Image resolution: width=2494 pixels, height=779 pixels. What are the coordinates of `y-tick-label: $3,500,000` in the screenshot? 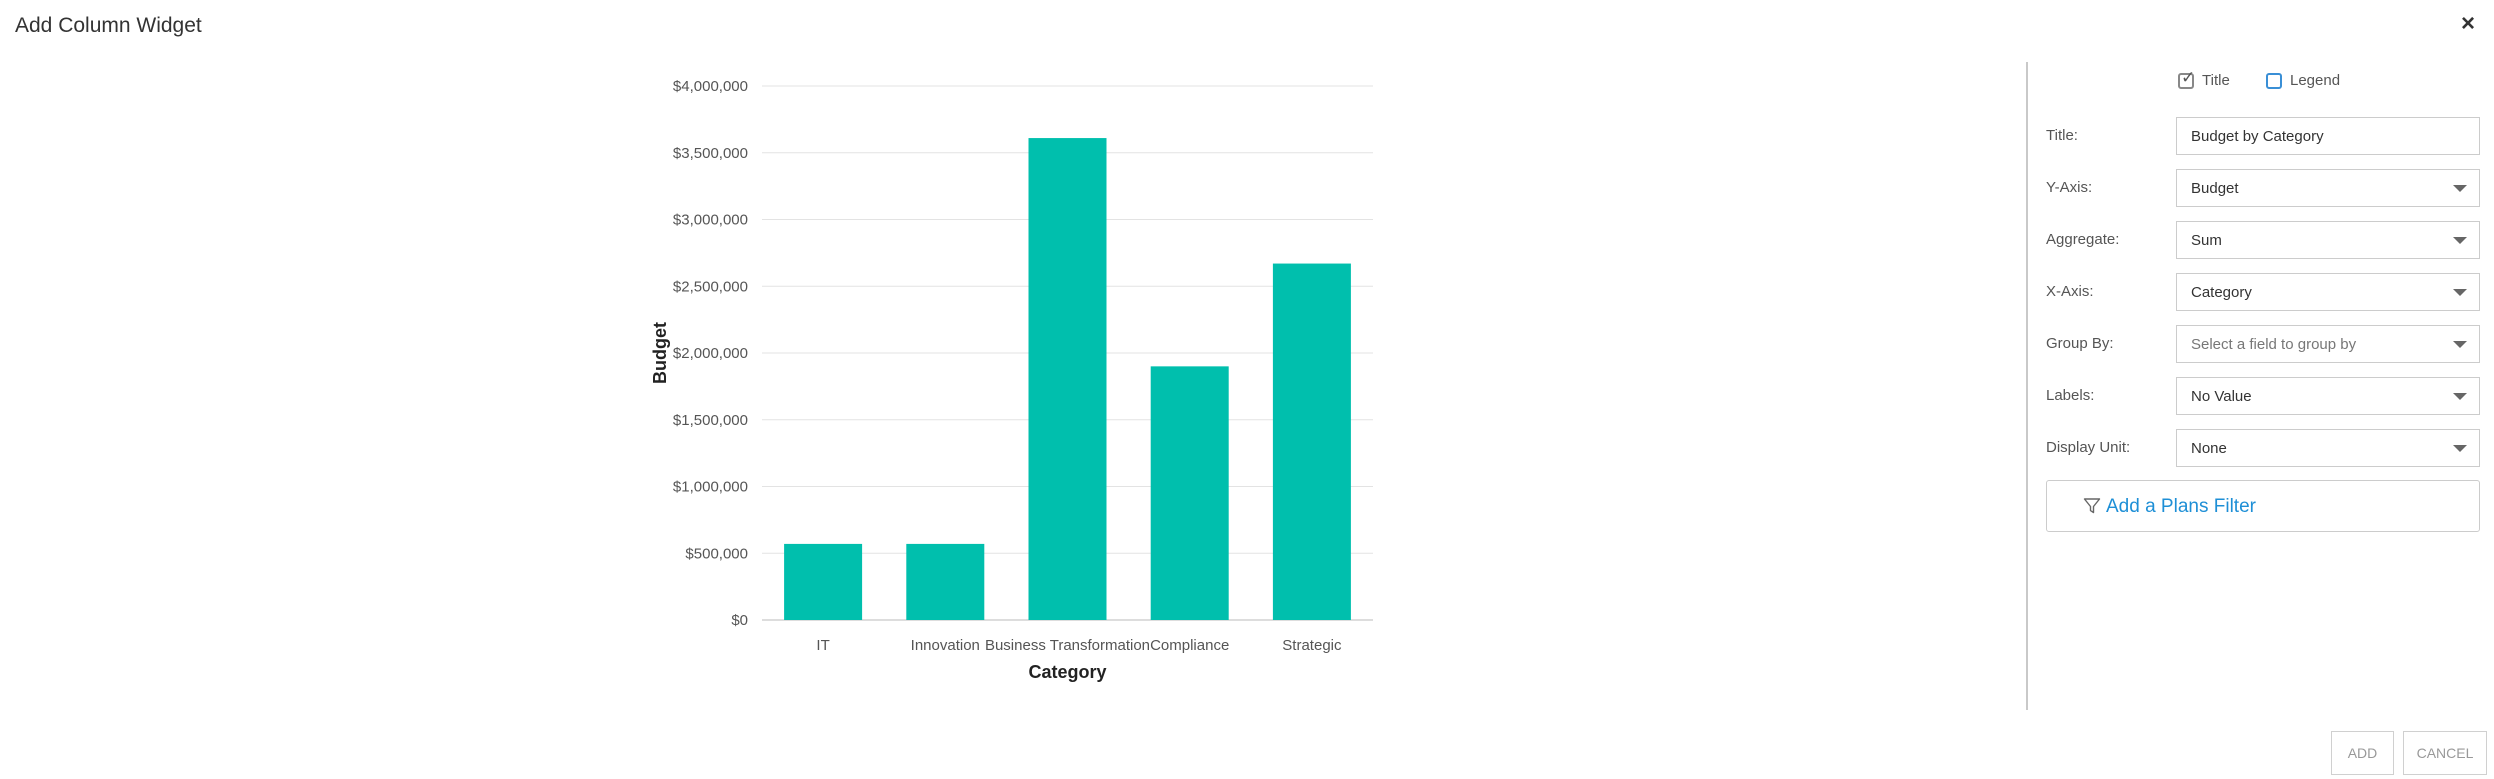 It's located at (710, 153).